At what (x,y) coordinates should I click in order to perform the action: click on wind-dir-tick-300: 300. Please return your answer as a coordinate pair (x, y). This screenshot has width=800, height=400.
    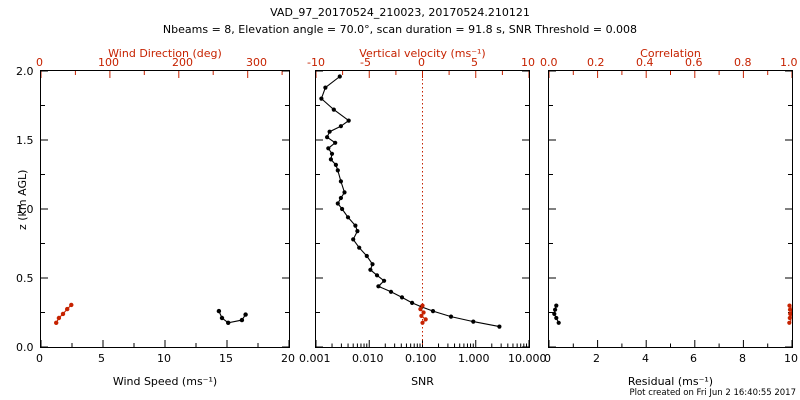
    Looking at the image, I should click on (256, 62).